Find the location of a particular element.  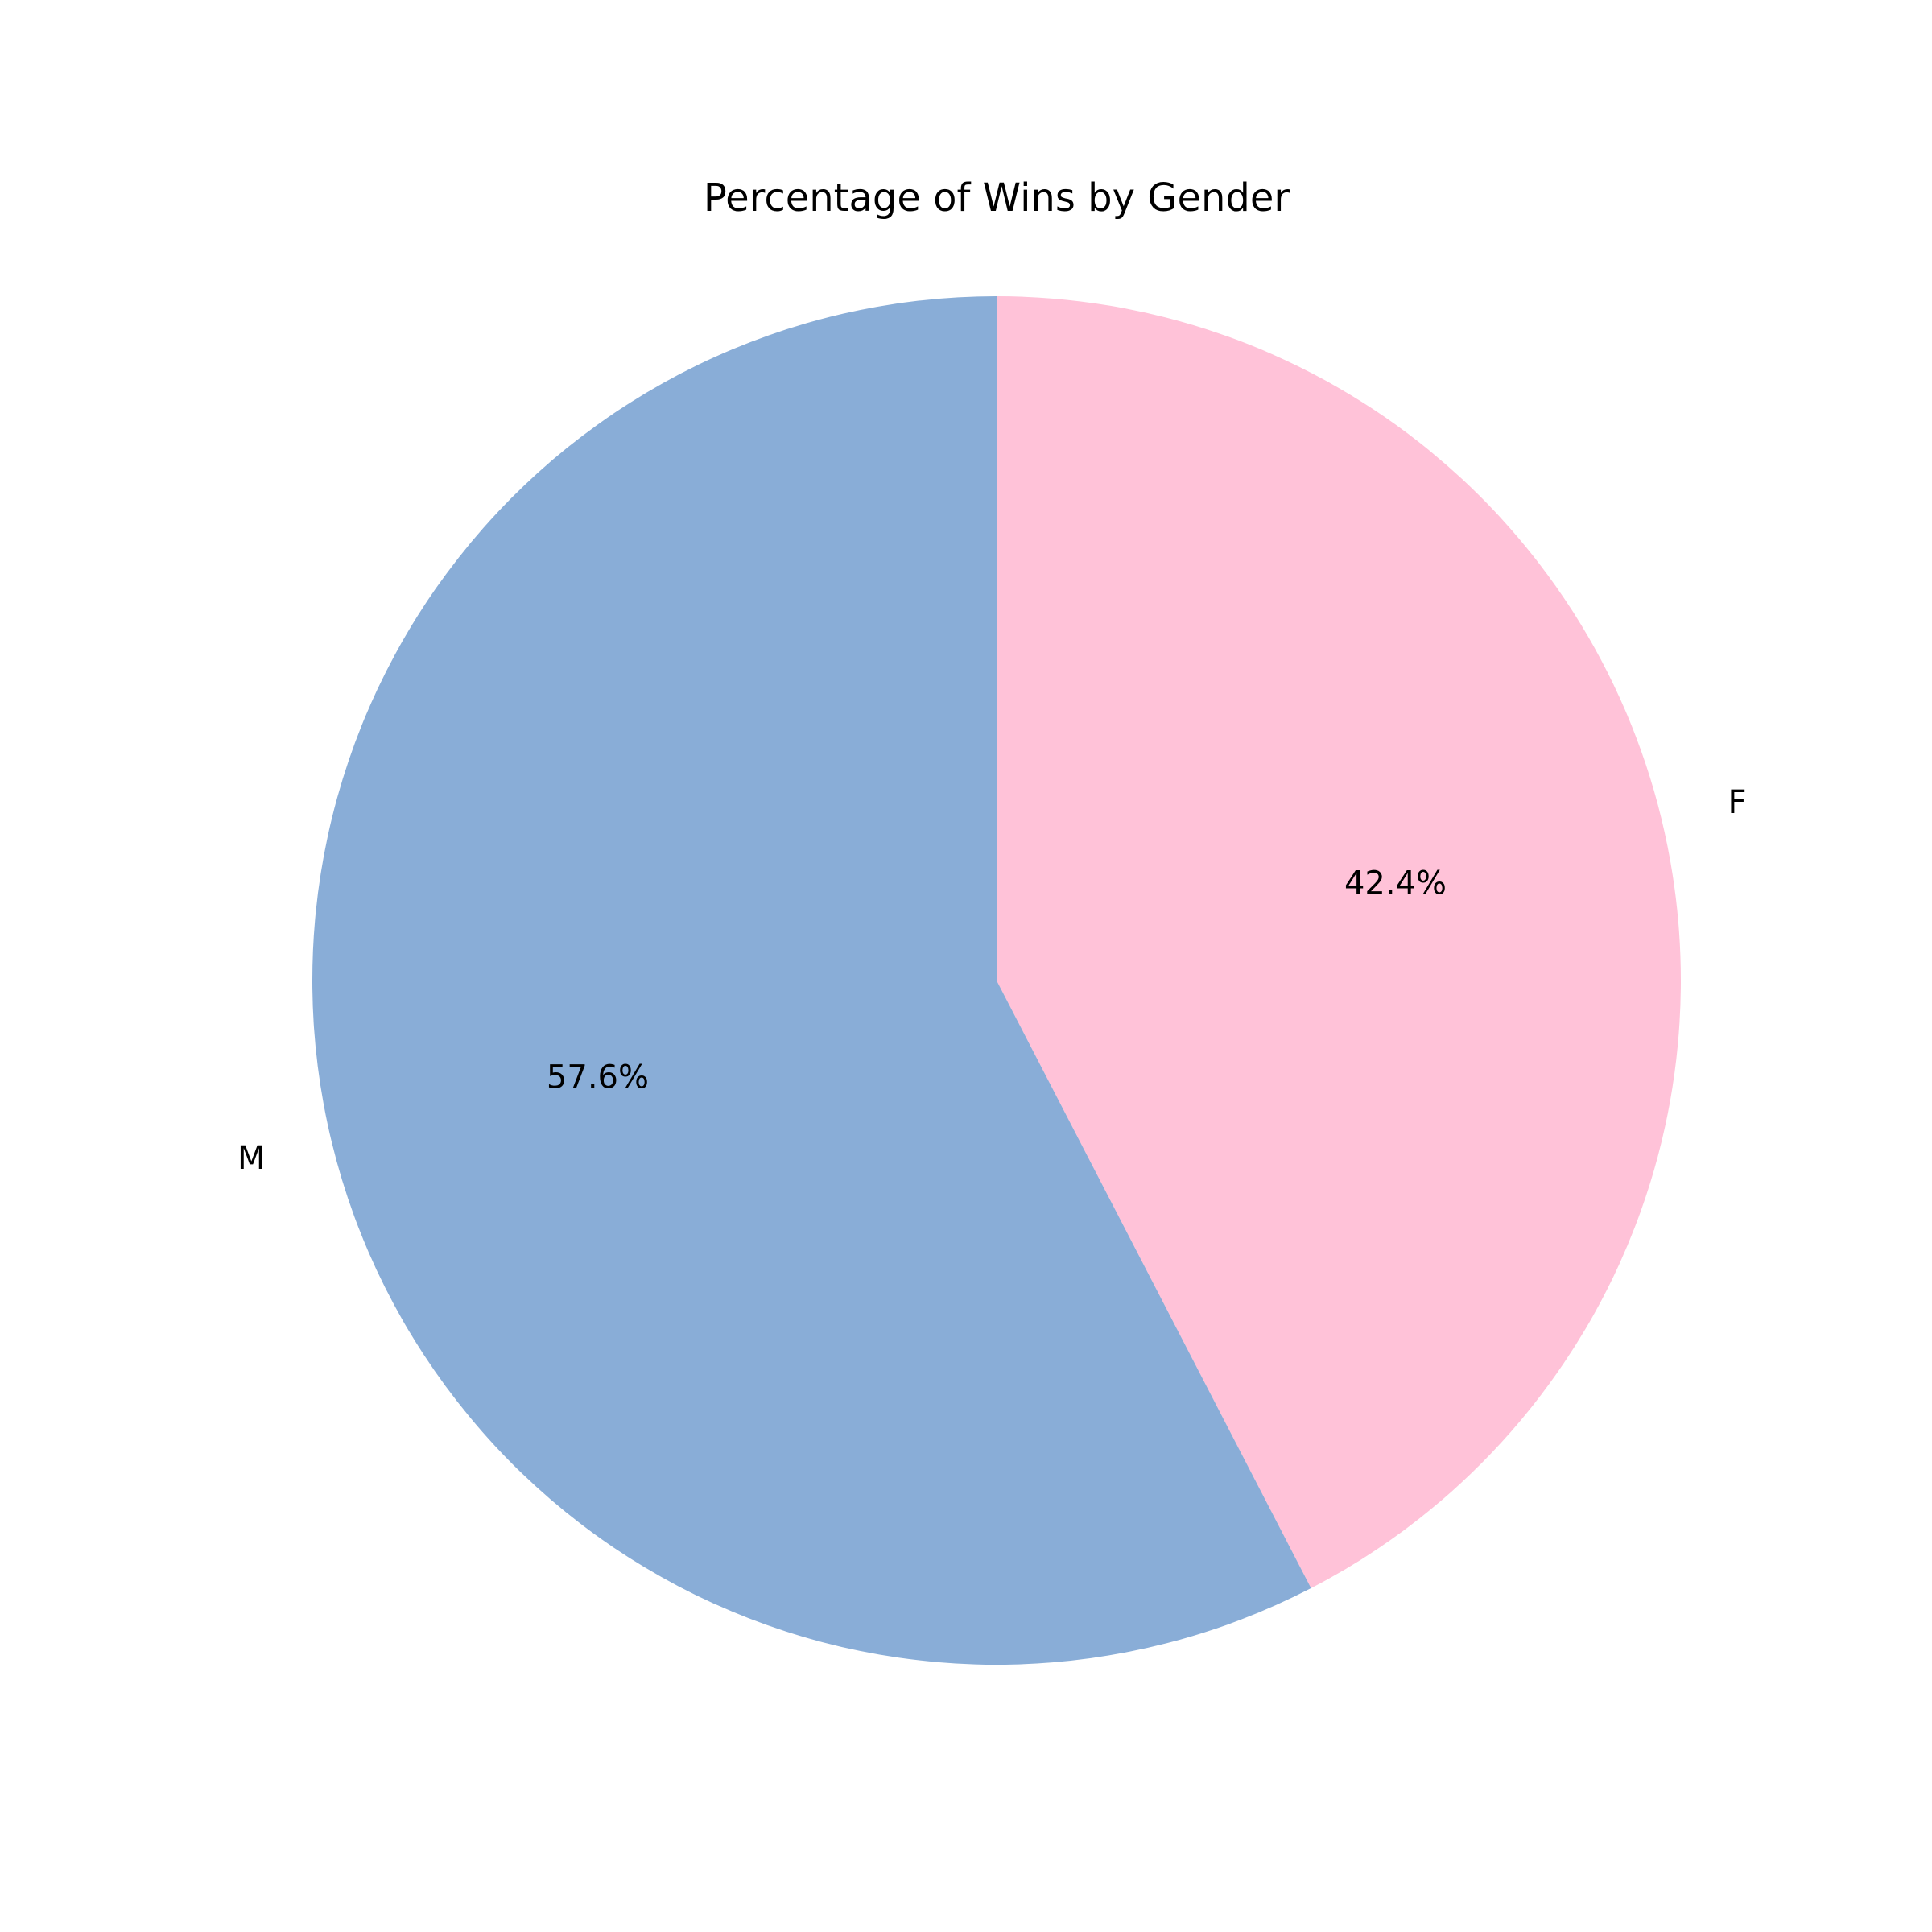

pie-pct-label-m: 57.6% is located at coordinates (598, 1077).